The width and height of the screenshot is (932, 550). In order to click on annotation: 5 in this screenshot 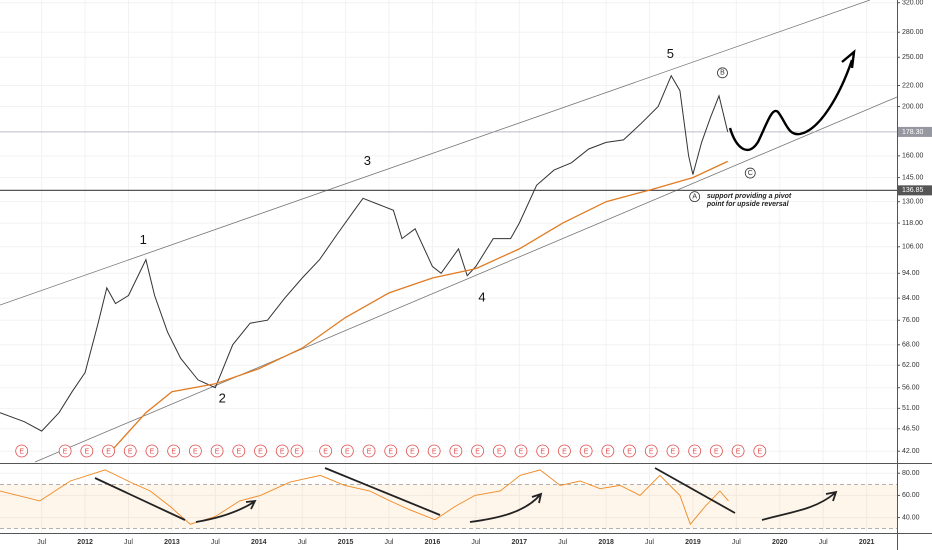, I will do `click(670, 53)`.